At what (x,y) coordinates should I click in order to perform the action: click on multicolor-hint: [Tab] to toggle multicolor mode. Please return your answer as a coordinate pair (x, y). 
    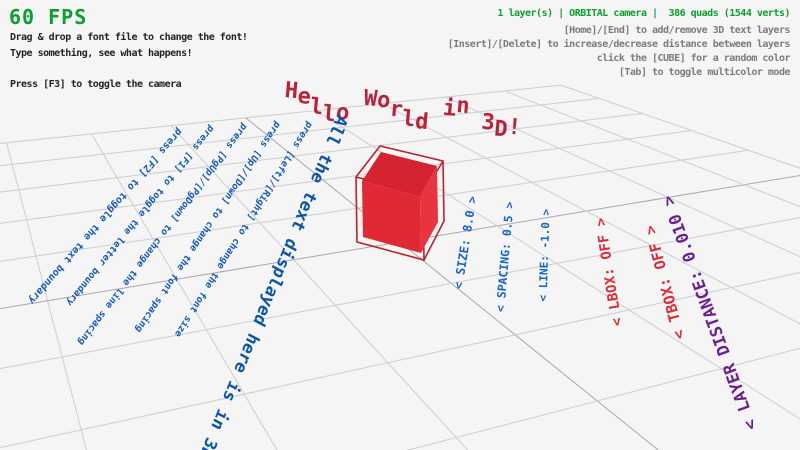
    Looking at the image, I should click on (704, 72).